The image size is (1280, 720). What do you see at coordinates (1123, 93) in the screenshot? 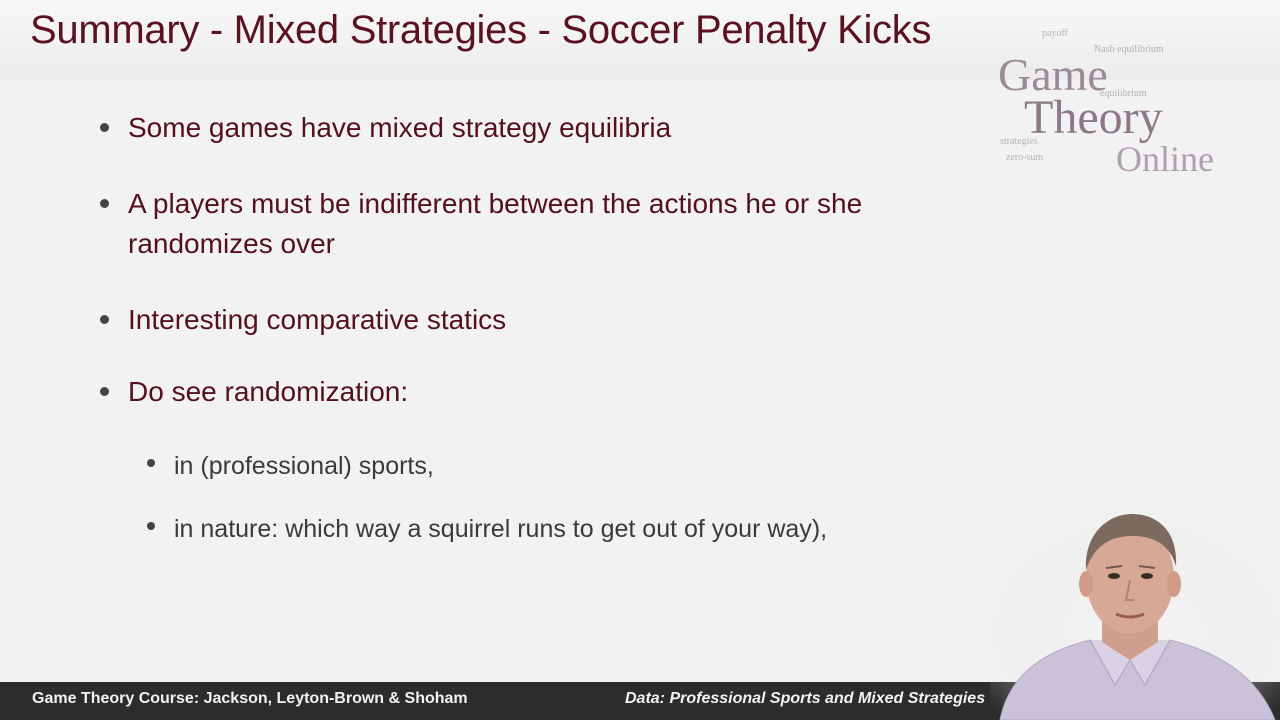
I see `logo-cloud-word: equilibrium` at bounding box center [1123, 93].